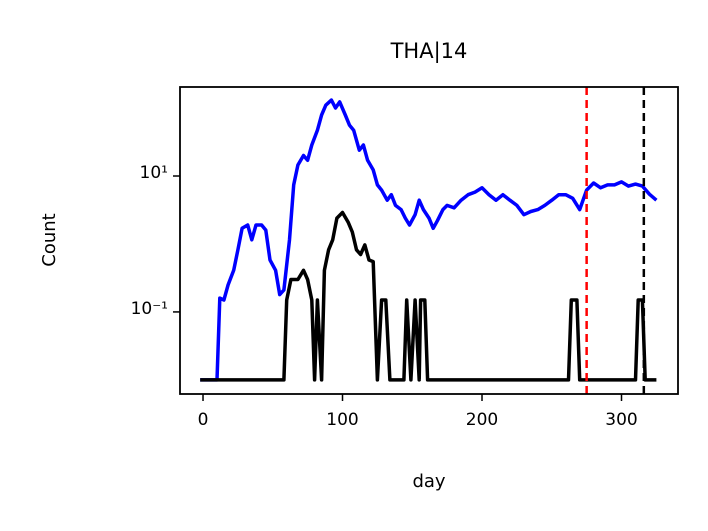  I want to click on y-tick-label: 10¹, so click(154, 173).